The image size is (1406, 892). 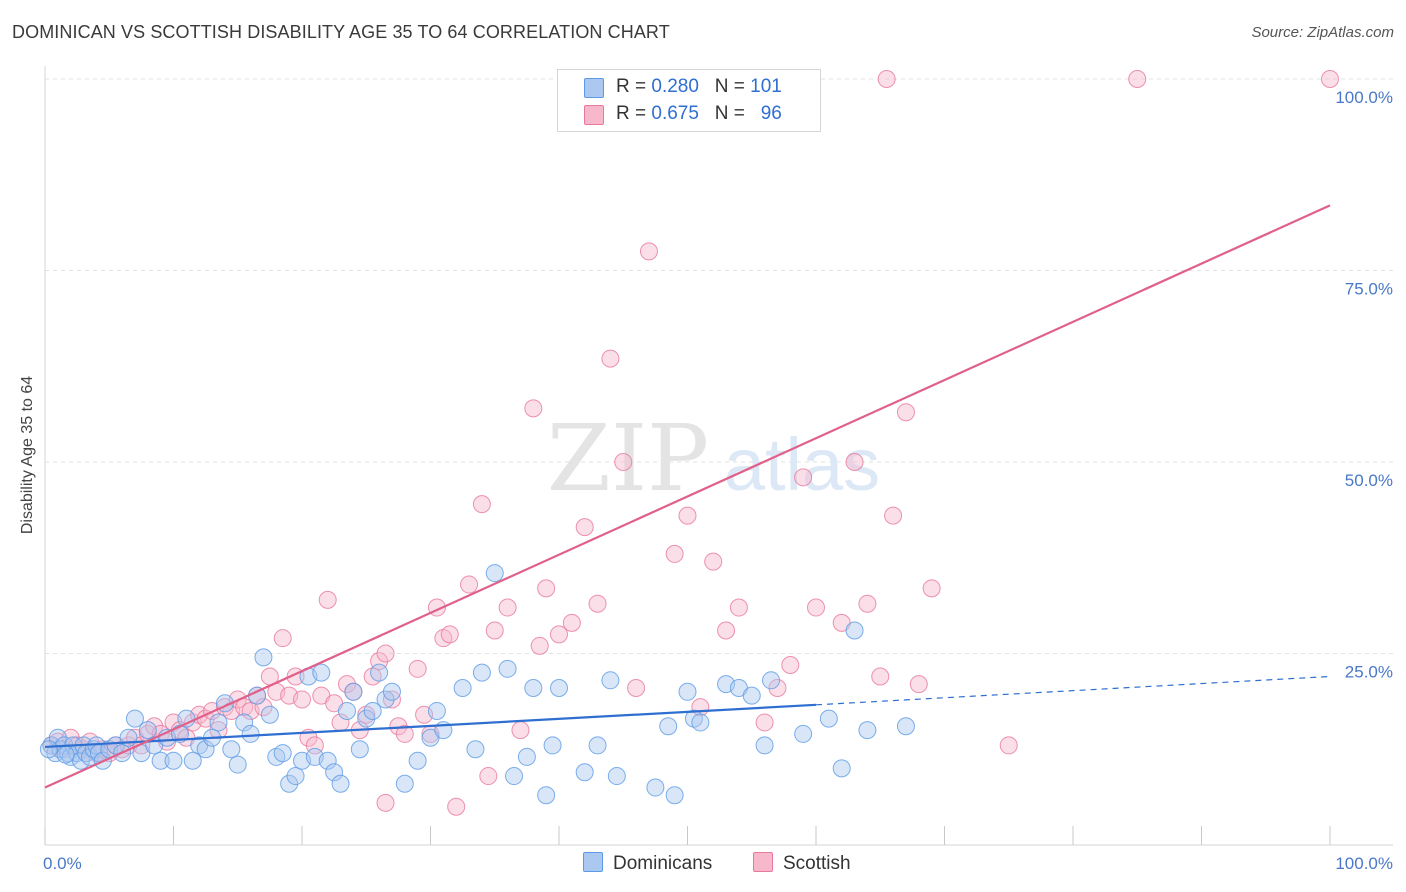 What do you see at coordinates (675, 113) in the screenshot?
I see `legend-r-value-scottish: 0.675` at bounding box center [675, 113].